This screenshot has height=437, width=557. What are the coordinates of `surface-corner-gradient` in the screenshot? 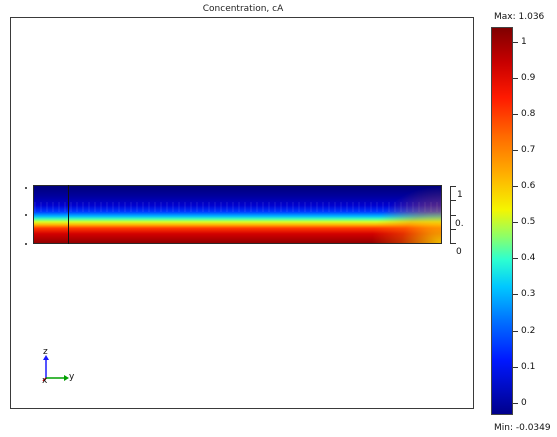 It's located at (406, 214).